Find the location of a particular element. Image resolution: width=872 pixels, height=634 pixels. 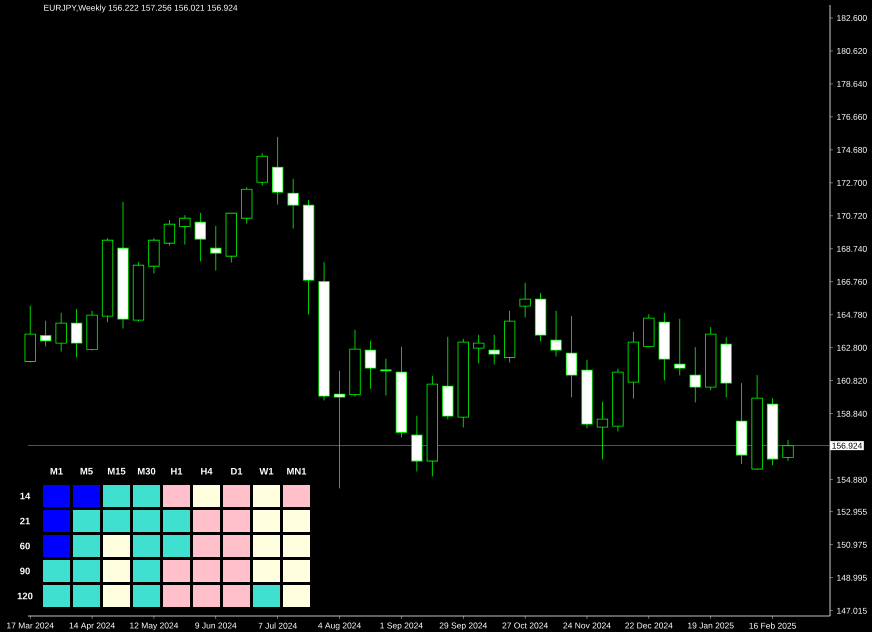

y-tick-label: 158.840 is located at coordinates (852, 414).